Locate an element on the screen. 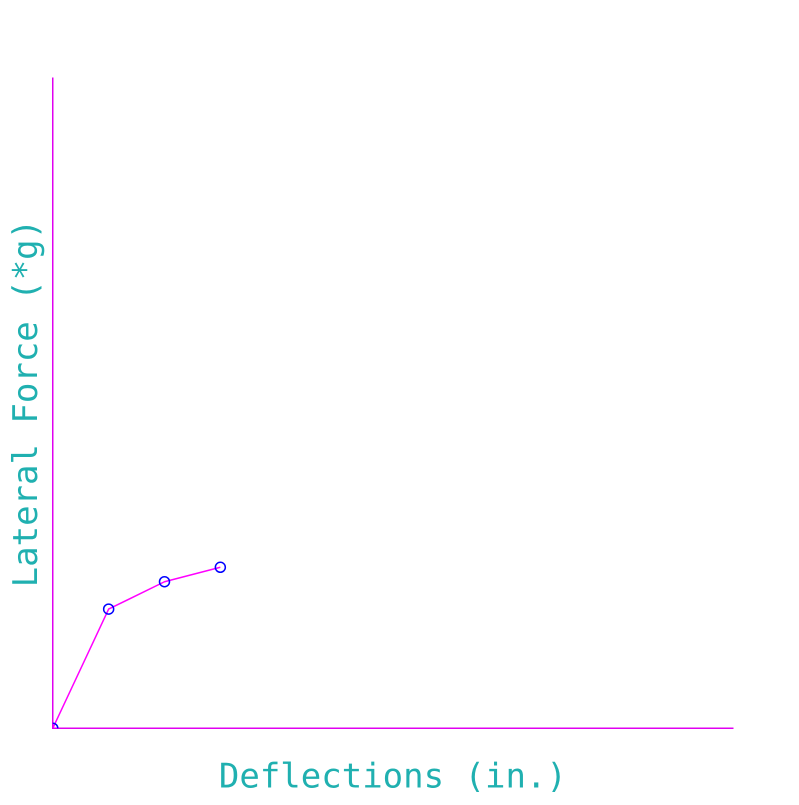 The image size is (799, 805). y-axis-title: Lateral Force (*g) is located at coordinates (26, 403).